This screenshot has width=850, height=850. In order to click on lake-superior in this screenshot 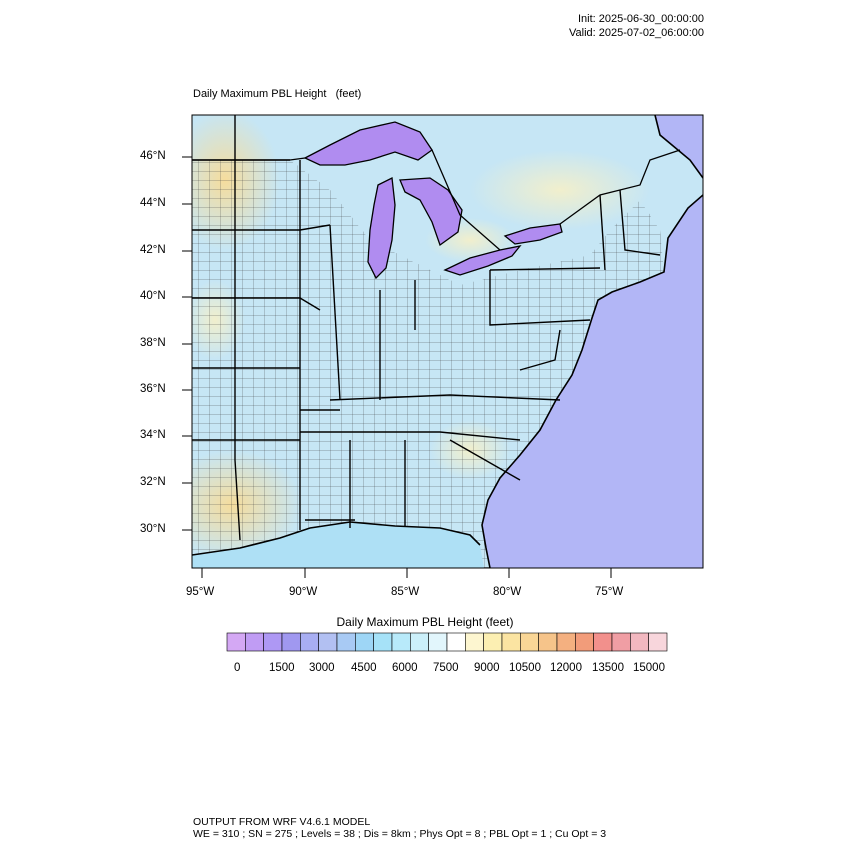, I will do `click(368, 143)`.